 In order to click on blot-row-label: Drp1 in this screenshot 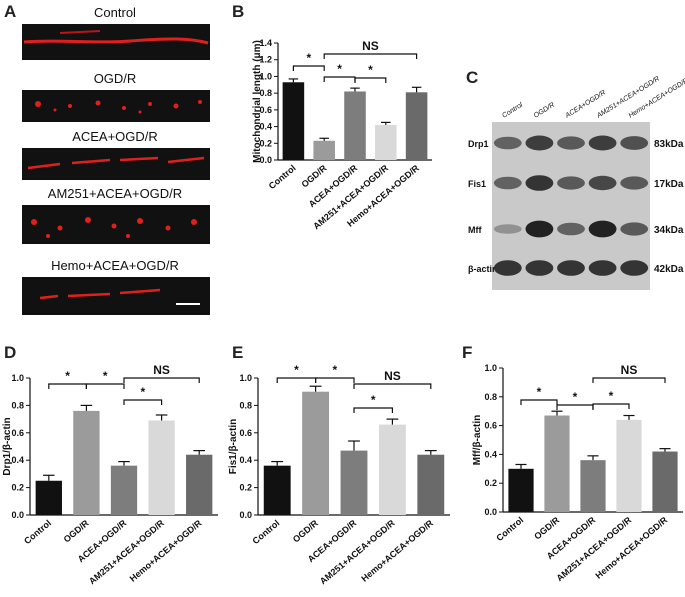, I will do `click(478, 144)`.